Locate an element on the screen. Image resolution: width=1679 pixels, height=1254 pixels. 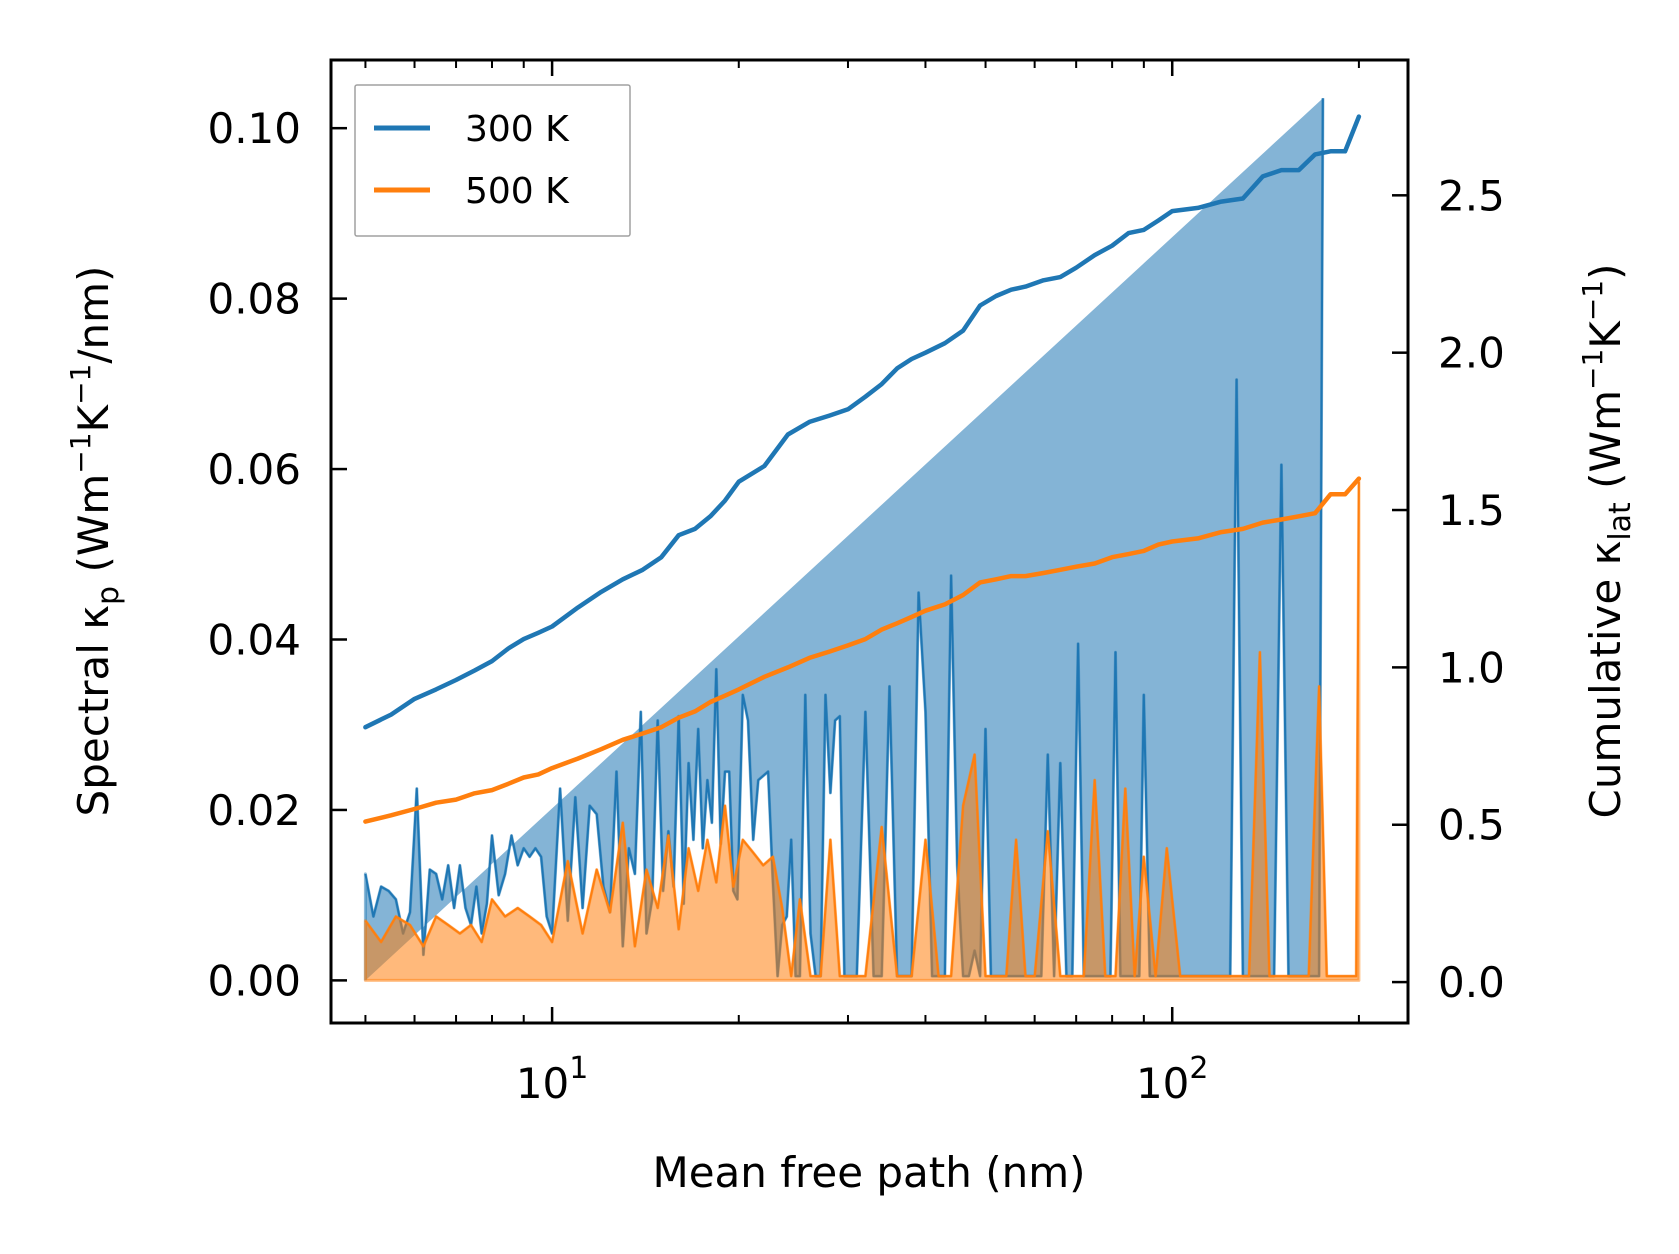
right-y-tick-label: 1.0 is located at coordinates (1471, 667).